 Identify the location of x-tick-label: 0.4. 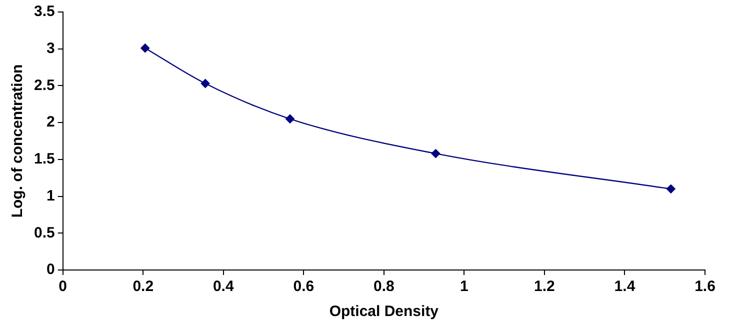
(223, 287).